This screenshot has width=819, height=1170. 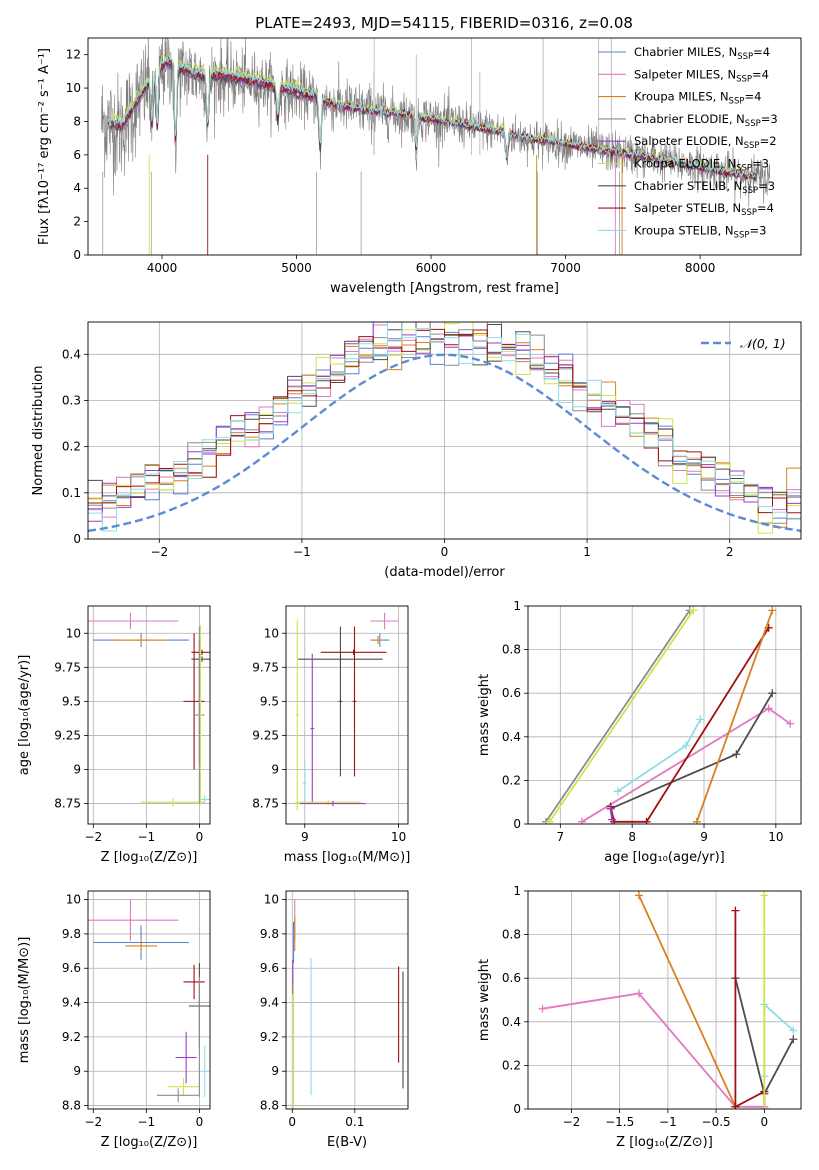 What do you see at coordinates (688, 186) in the screenshot?
I see `legend-label-text: Chabrier STELIB, N` at bounding box center [688, 186].